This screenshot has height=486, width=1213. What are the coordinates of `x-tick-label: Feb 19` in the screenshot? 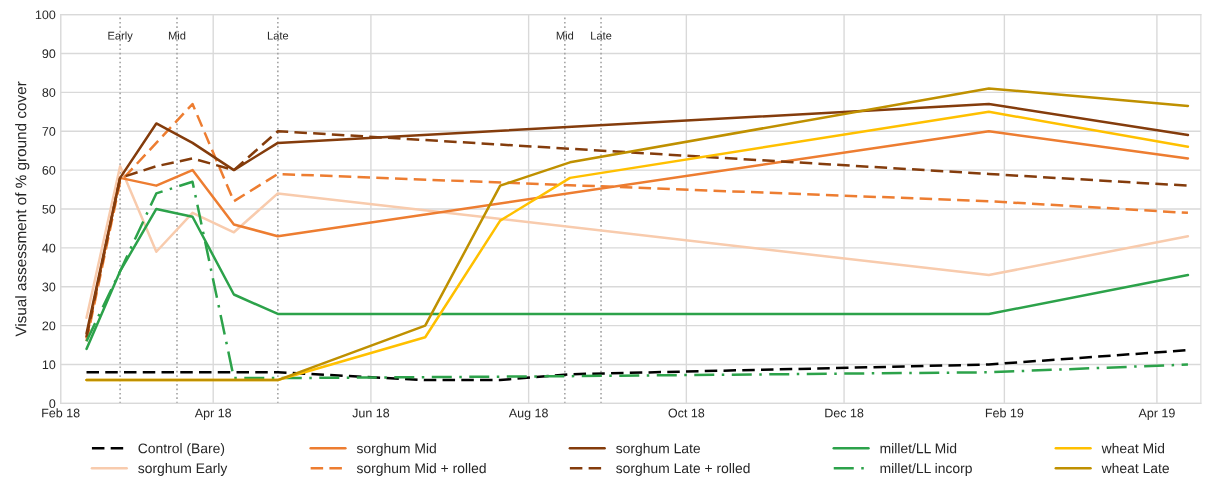 It's located at (1004, 413).